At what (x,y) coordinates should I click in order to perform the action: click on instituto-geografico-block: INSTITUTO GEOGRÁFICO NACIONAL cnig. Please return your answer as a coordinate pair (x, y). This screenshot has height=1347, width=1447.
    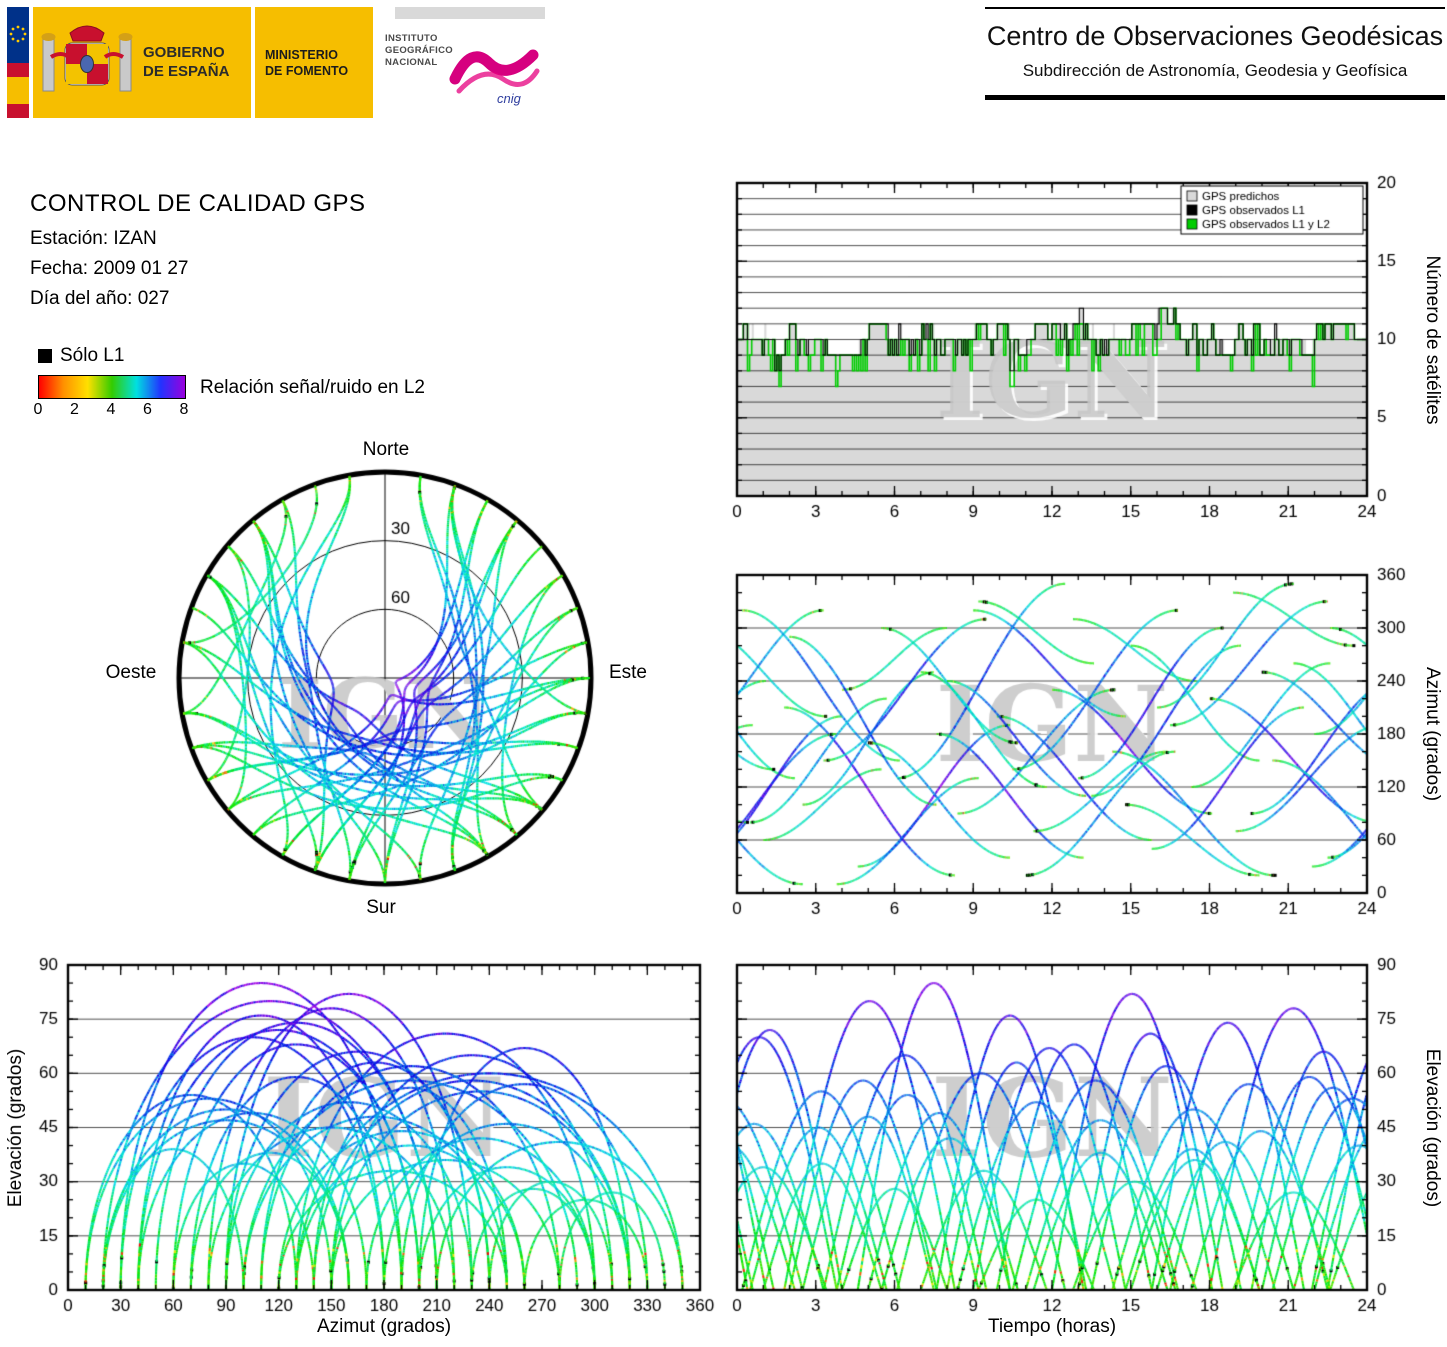
    Looking at the image, I should click on (461, 62).